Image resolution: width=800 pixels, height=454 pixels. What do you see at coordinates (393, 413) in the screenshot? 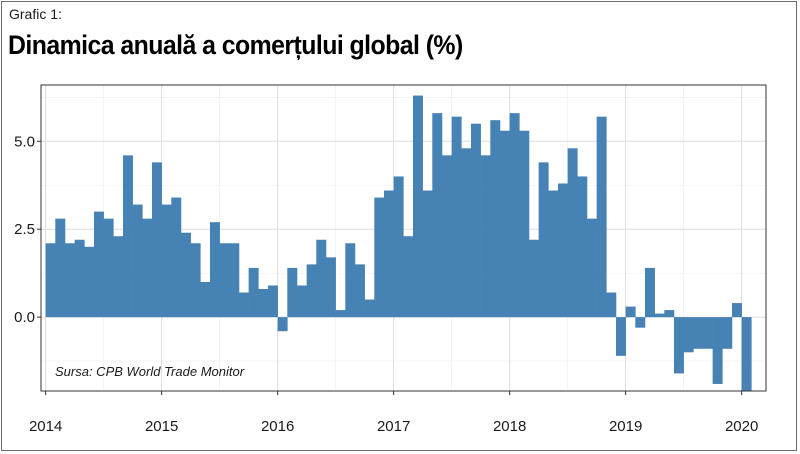
I see `x-axis: 2014 2015 2016 2017 2018 2019 2020` at bounding box center [393, 413].